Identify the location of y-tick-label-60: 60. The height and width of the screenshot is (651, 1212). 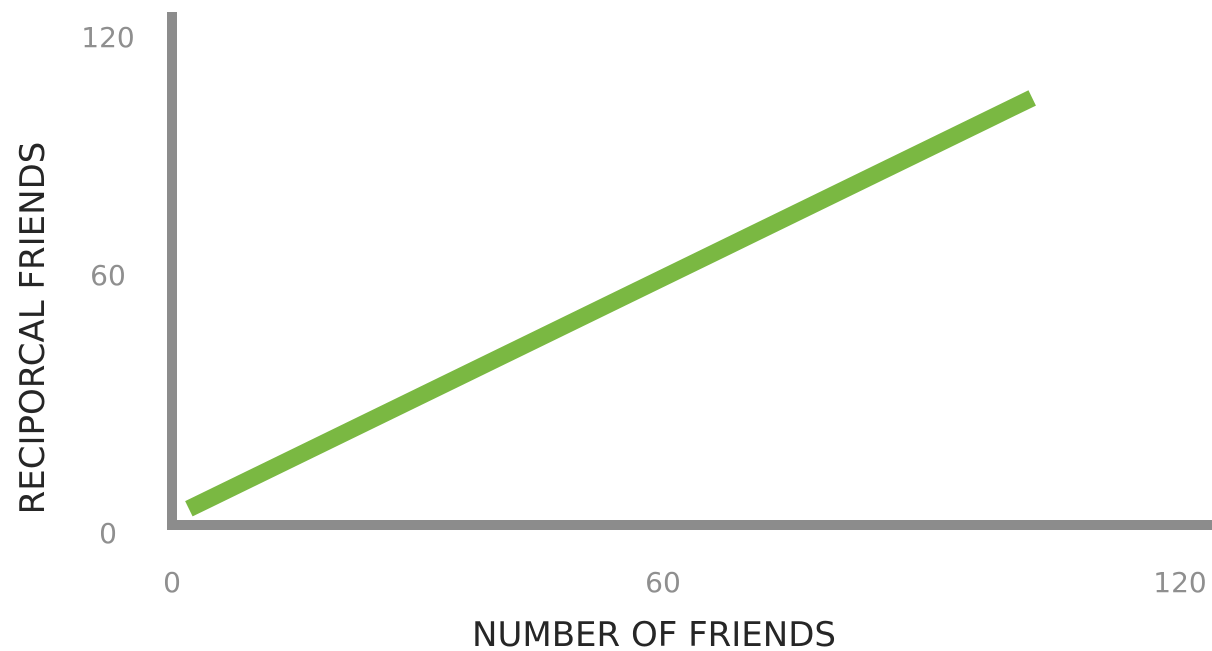
(108, 275).